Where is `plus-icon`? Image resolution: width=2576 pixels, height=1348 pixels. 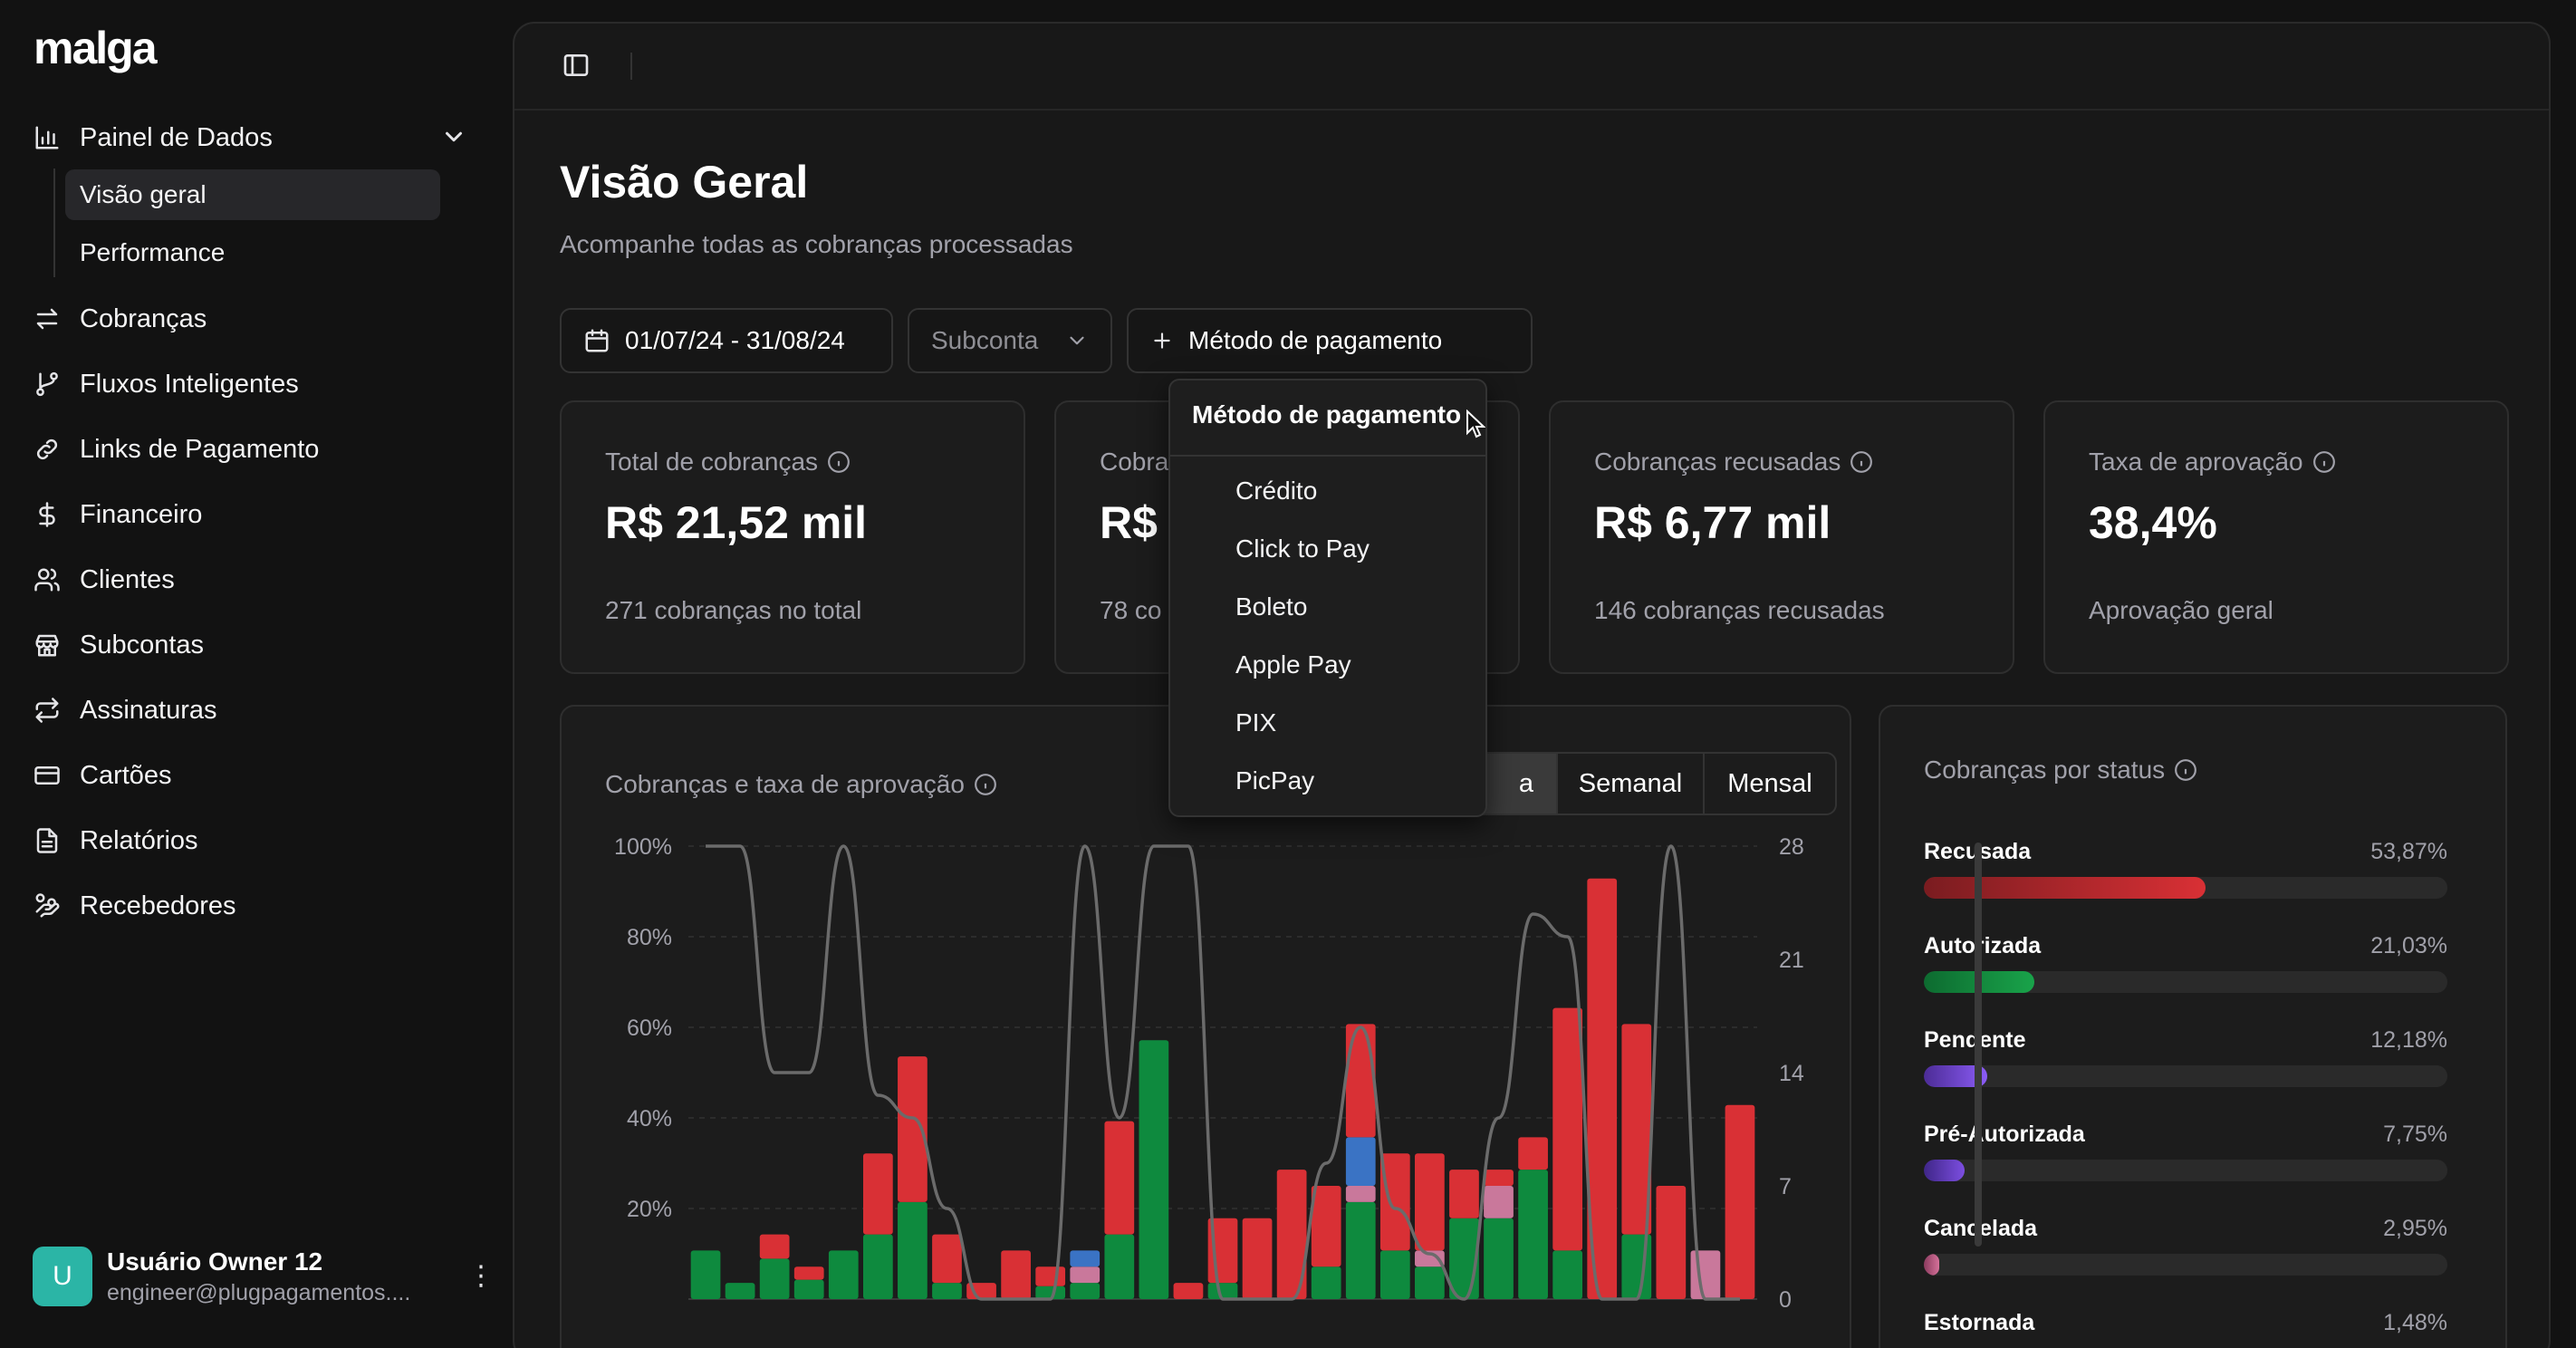 plus-icon is located at coordinates (1162, 340).